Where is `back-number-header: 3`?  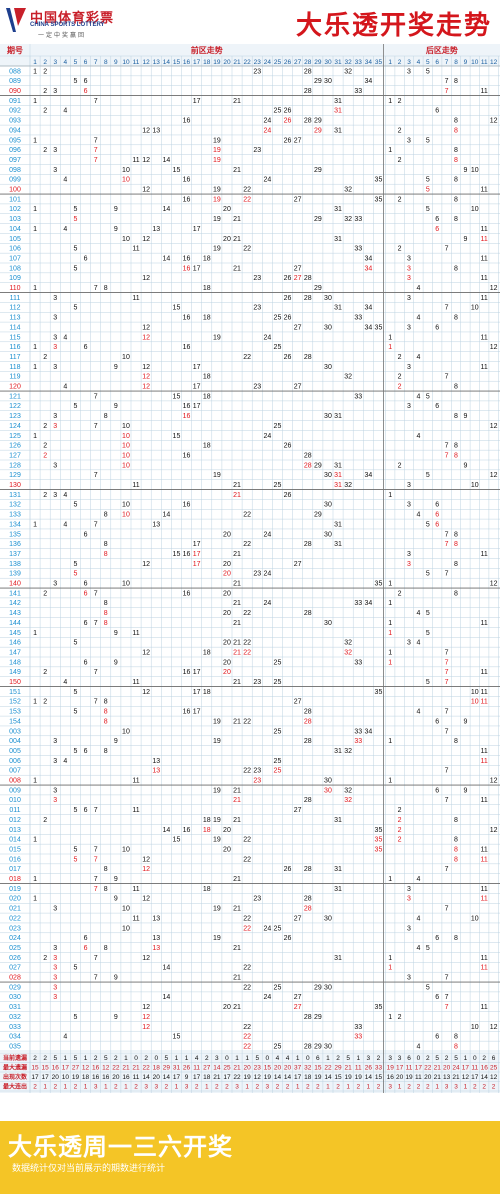 back-number-header: 3 is located at coordinates (409, 62).